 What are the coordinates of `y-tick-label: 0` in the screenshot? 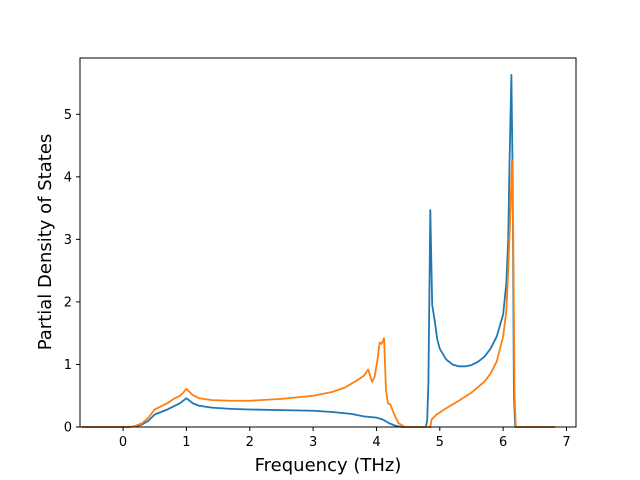 It's located at (68, 428).